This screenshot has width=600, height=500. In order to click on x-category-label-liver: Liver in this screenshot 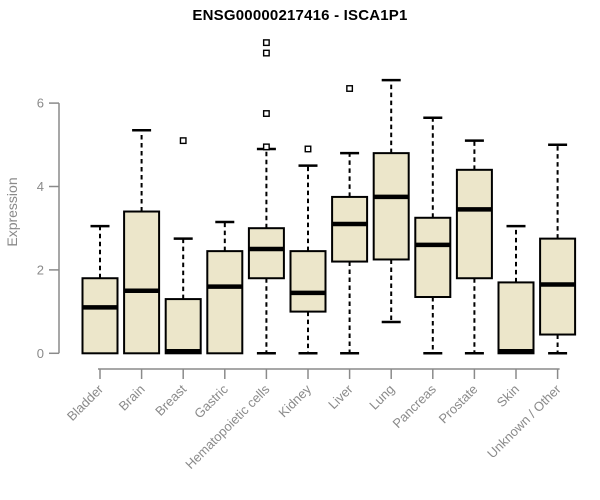, I will do `click(340, 396)`.